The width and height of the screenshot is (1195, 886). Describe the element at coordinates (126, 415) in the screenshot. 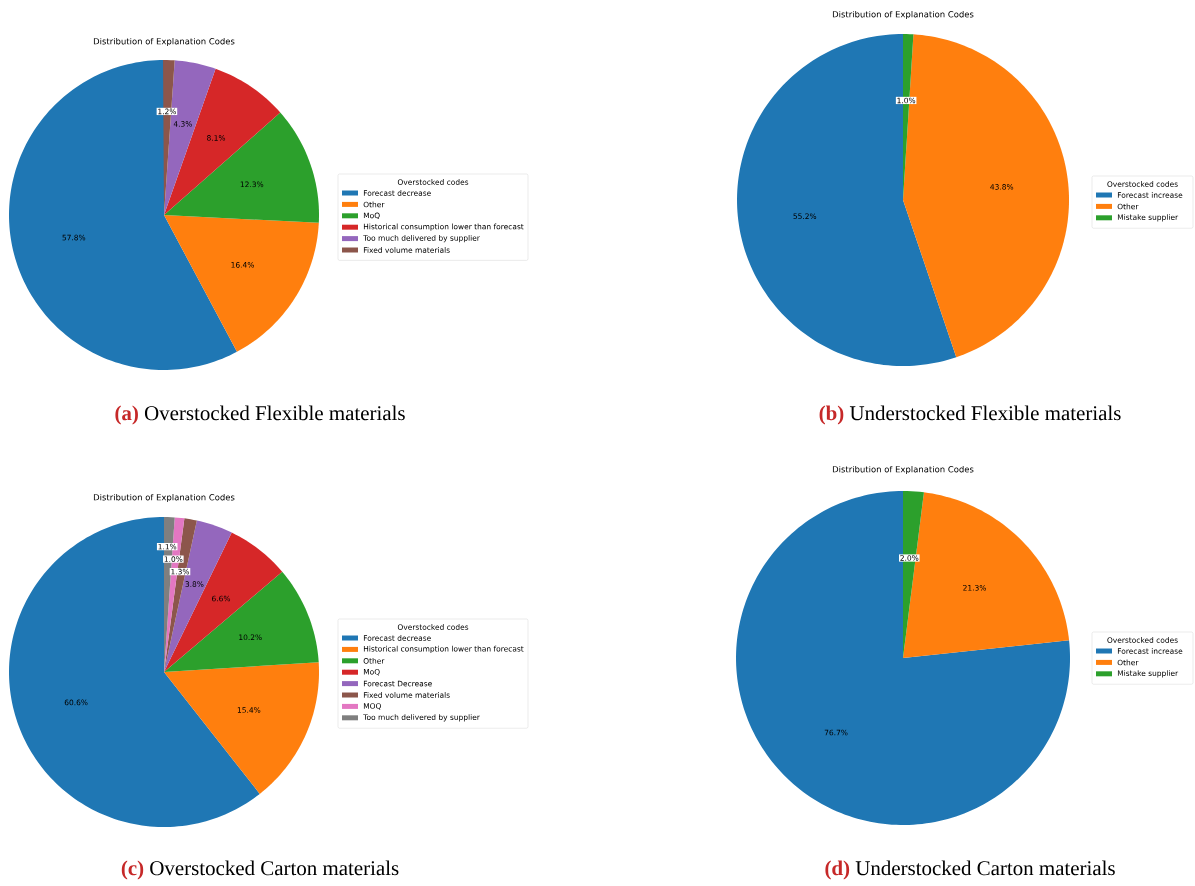

I see `text: (a)` at that location.